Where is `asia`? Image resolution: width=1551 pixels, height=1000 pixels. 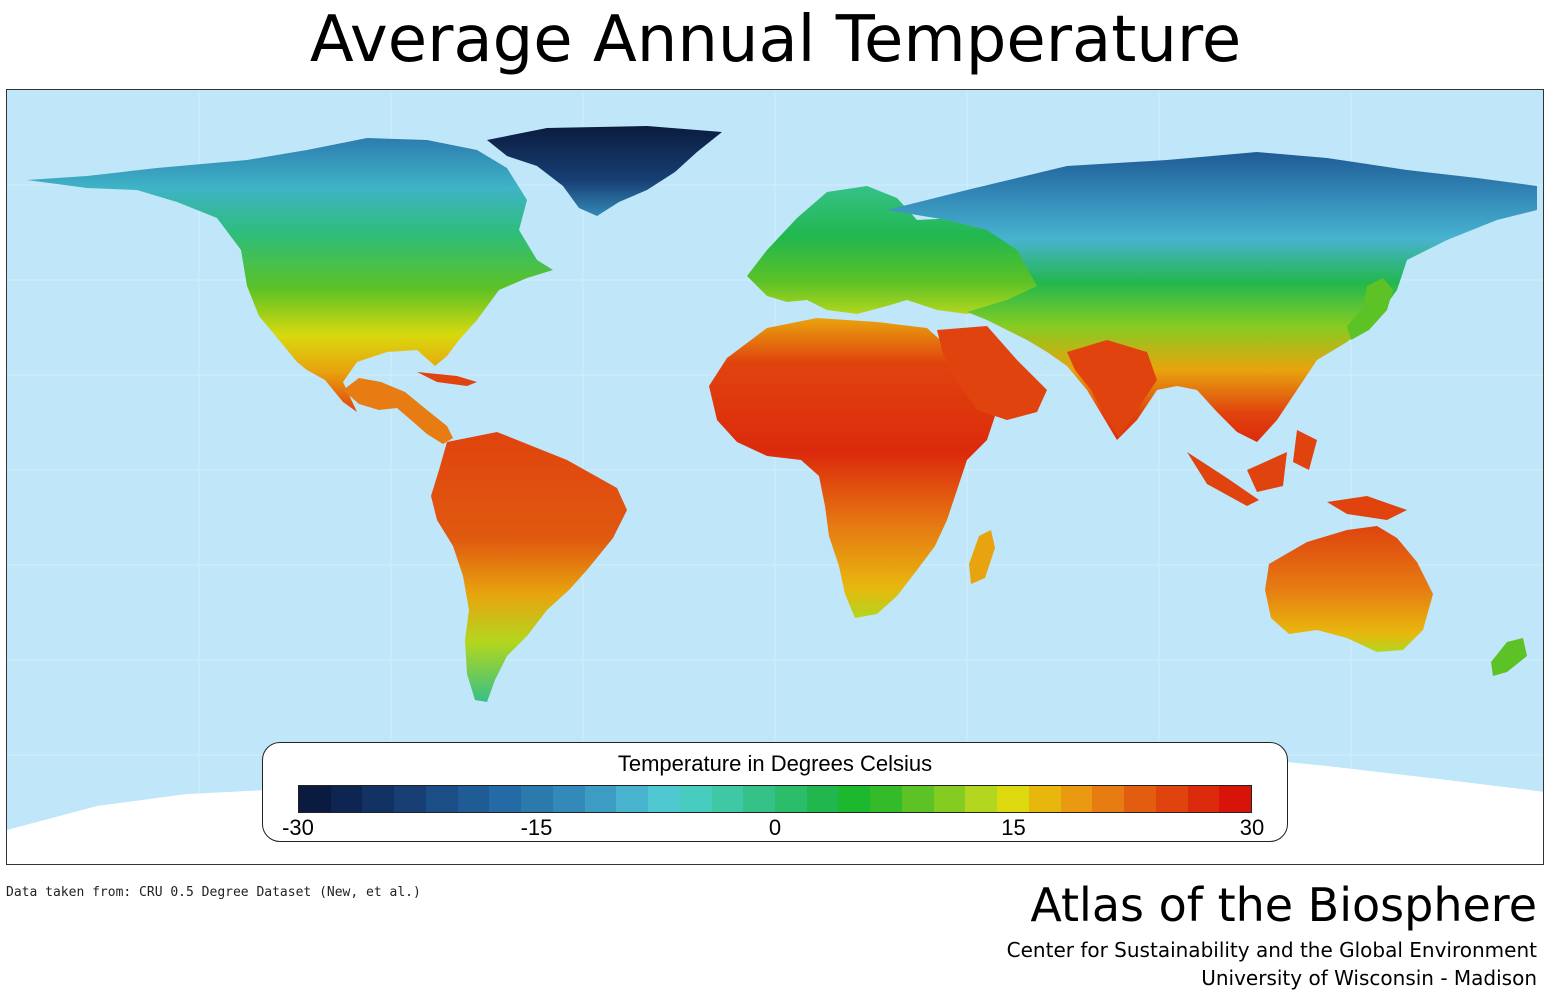 asia is located at coordinates (1212, 297).